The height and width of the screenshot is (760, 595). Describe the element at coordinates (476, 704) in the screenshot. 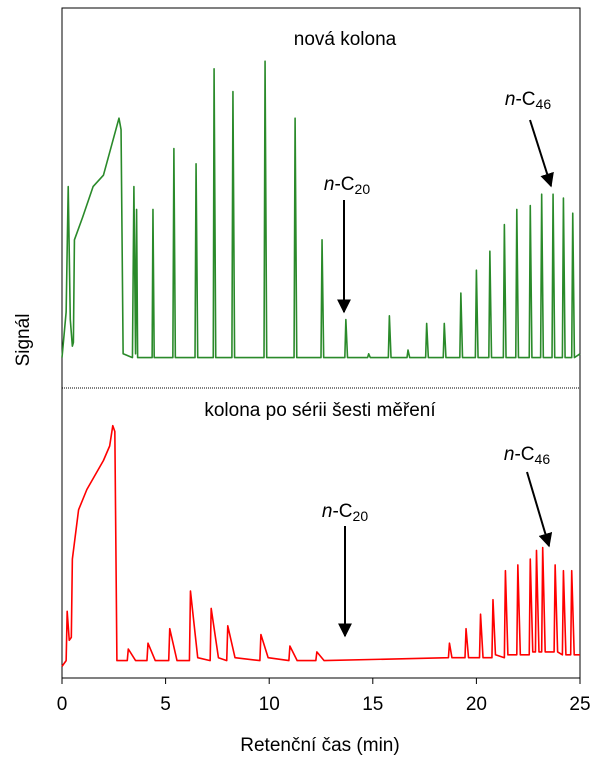

I see `x-tick-label: 20` at that location.